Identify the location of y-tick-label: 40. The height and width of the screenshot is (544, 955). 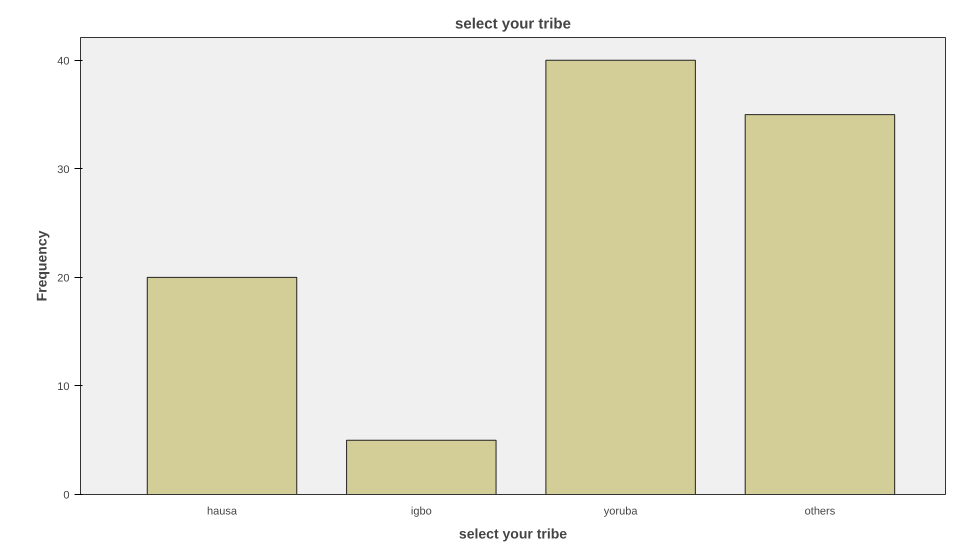
(63, 61).